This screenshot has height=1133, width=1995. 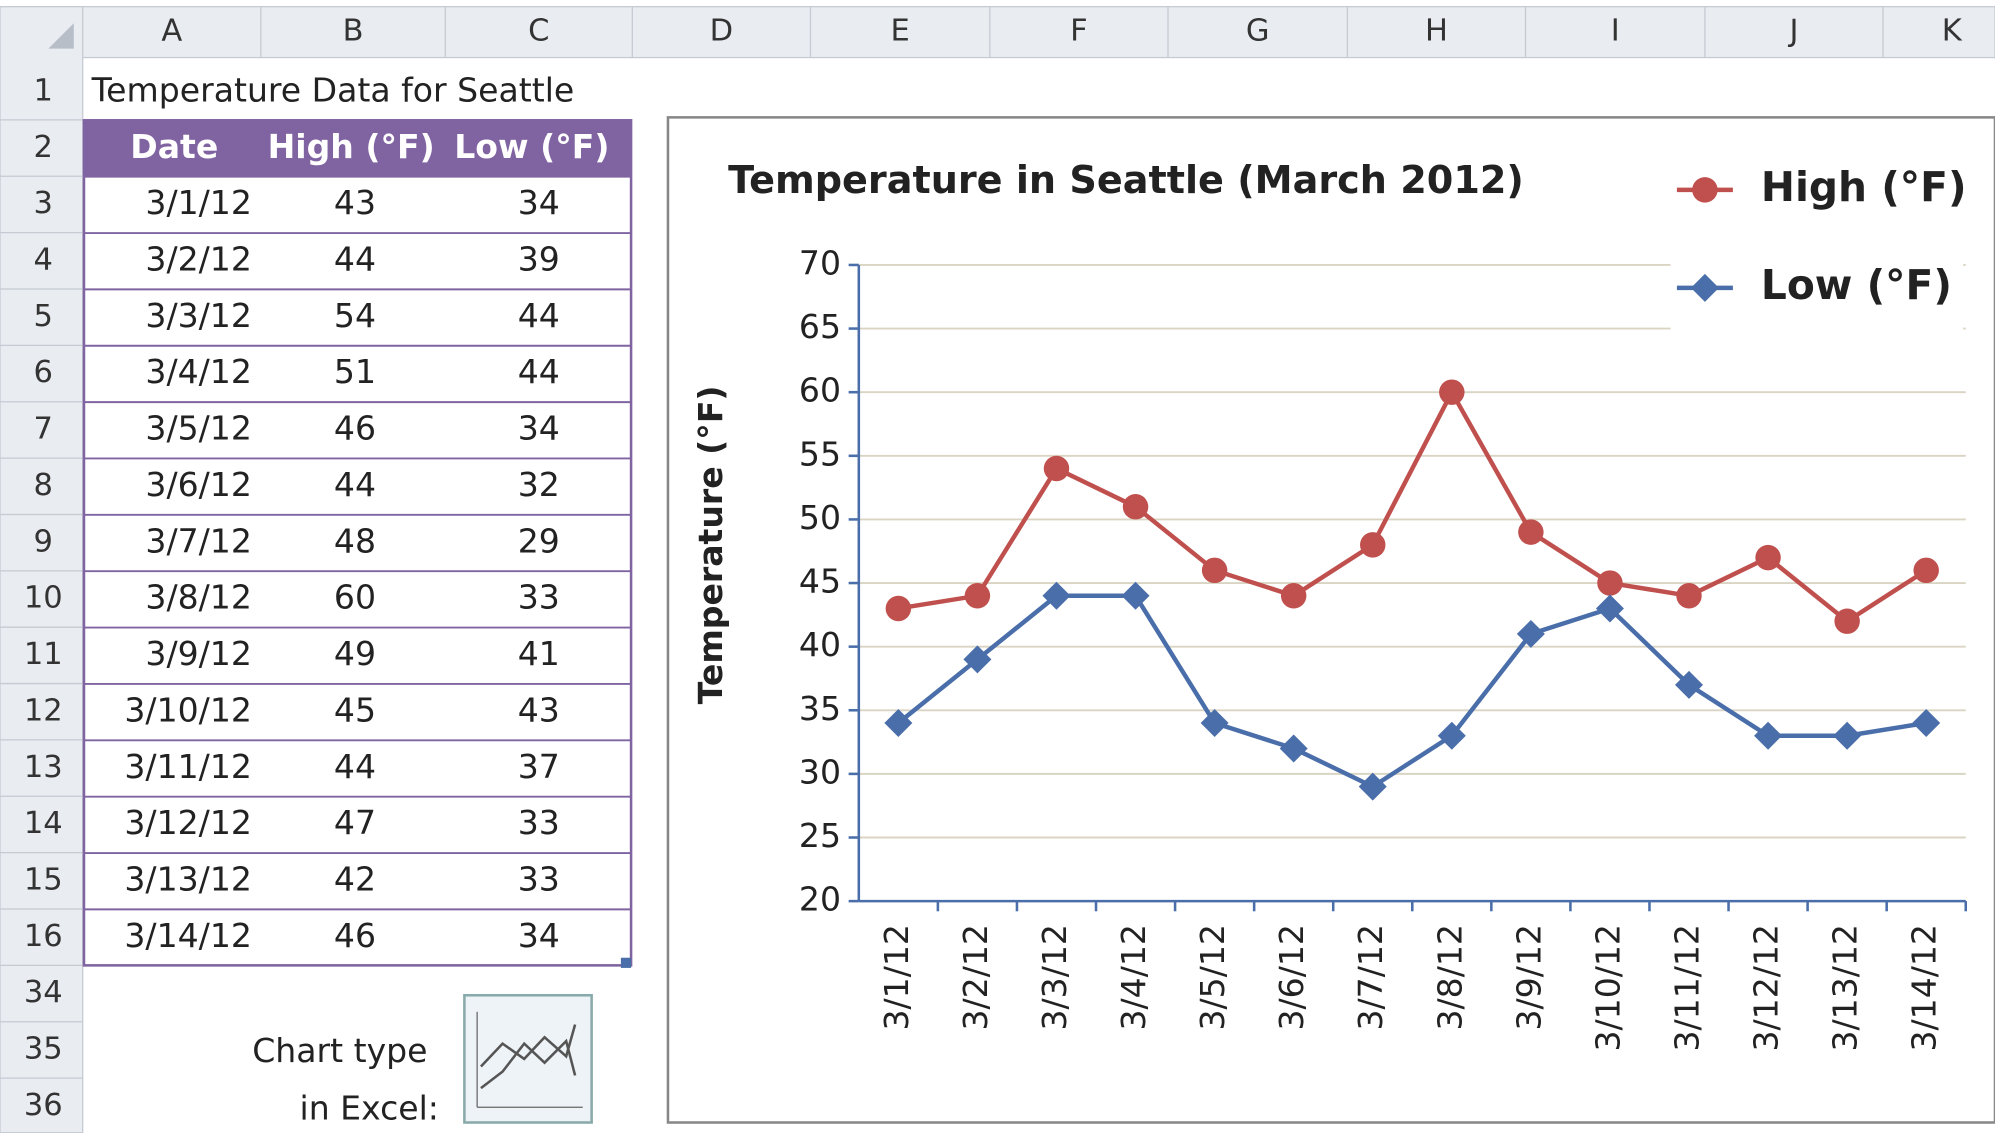 I want to click on value-cell: 41, so click(x=539, y=653).